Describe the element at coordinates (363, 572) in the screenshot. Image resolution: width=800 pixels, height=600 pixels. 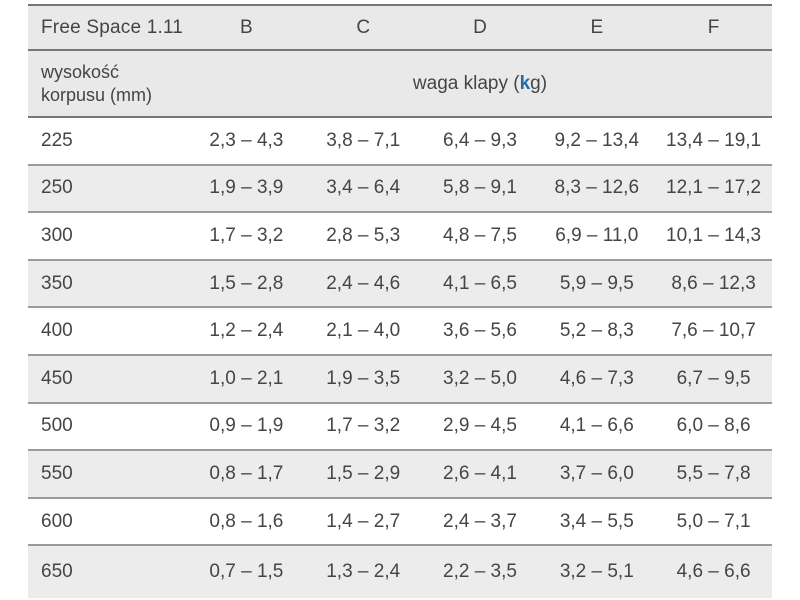
I see `weight-range-value: 1,3 – 2,4` at that location.